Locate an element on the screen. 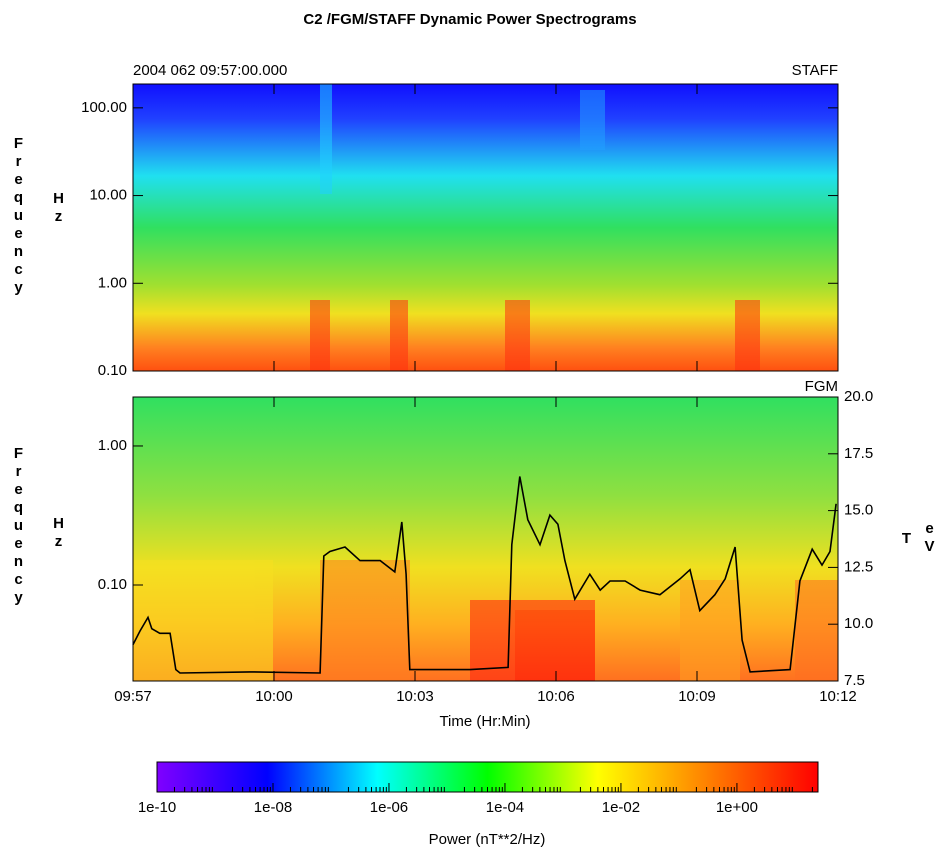 The width and height of the screenshot is (940, 852). y2-tick-label: 20.0 is located at coordinates (858, 396).